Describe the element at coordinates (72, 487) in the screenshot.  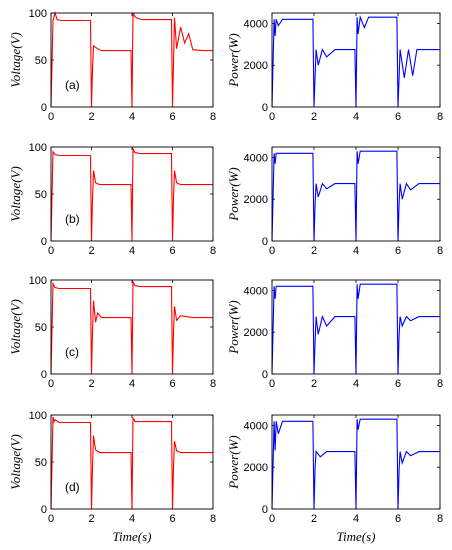
I see `panel-label: (d)` at that location.